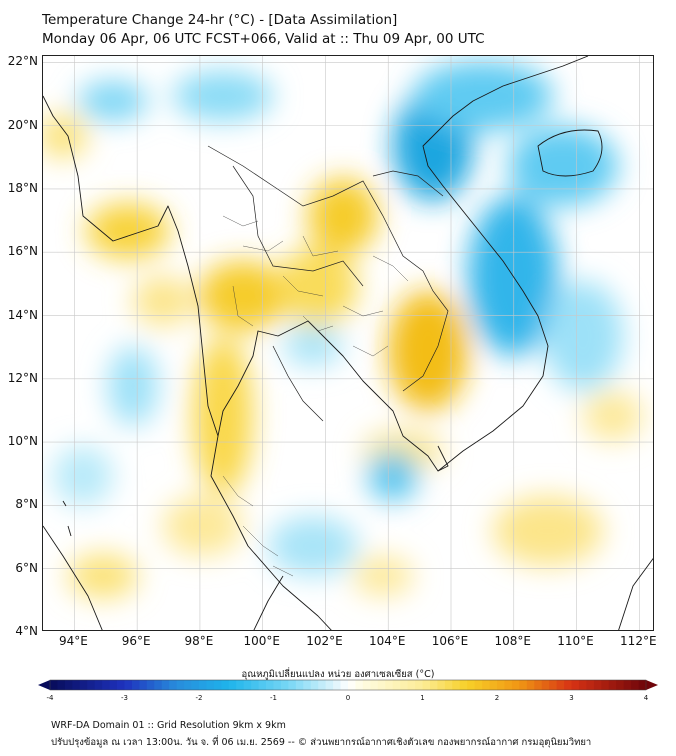 The height and width of the screenshot is (756, 676). What do you see at coordinates (652, 685) in the screenshot?
I see `colorbar-max-extend` at bounding box center [652, 685].